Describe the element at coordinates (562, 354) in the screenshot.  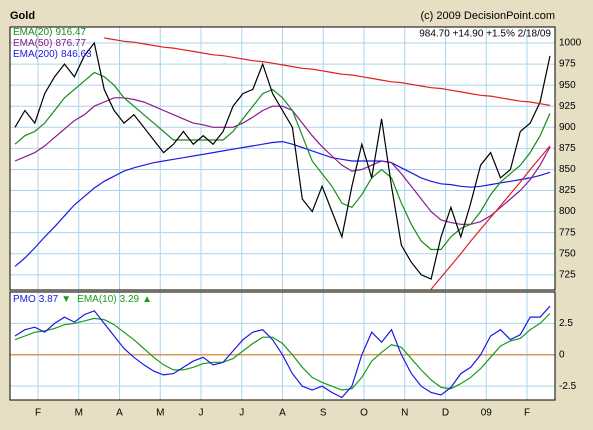
I see `y-tick-label: 0` at that location.